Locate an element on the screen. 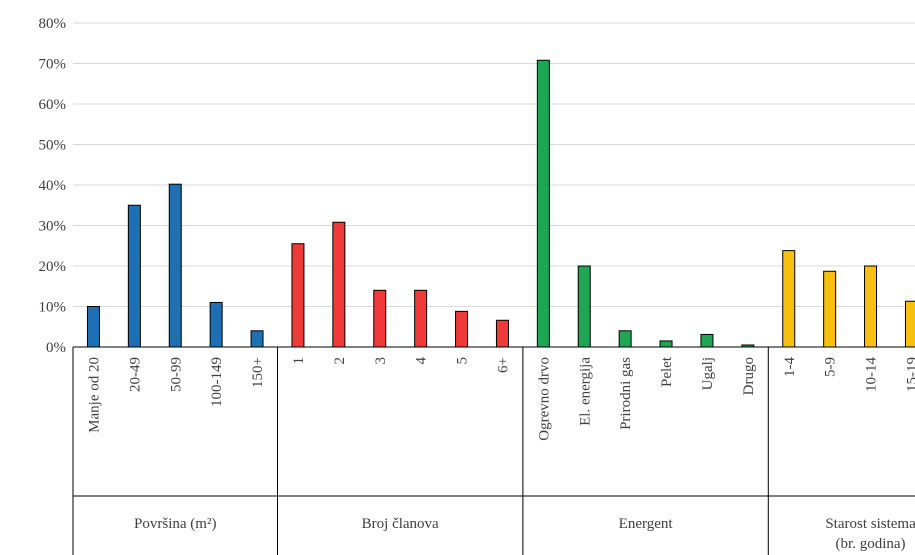 This screenshot has height=555, width=915. group-label: (br. godina) is located at coordinates (871, 544).